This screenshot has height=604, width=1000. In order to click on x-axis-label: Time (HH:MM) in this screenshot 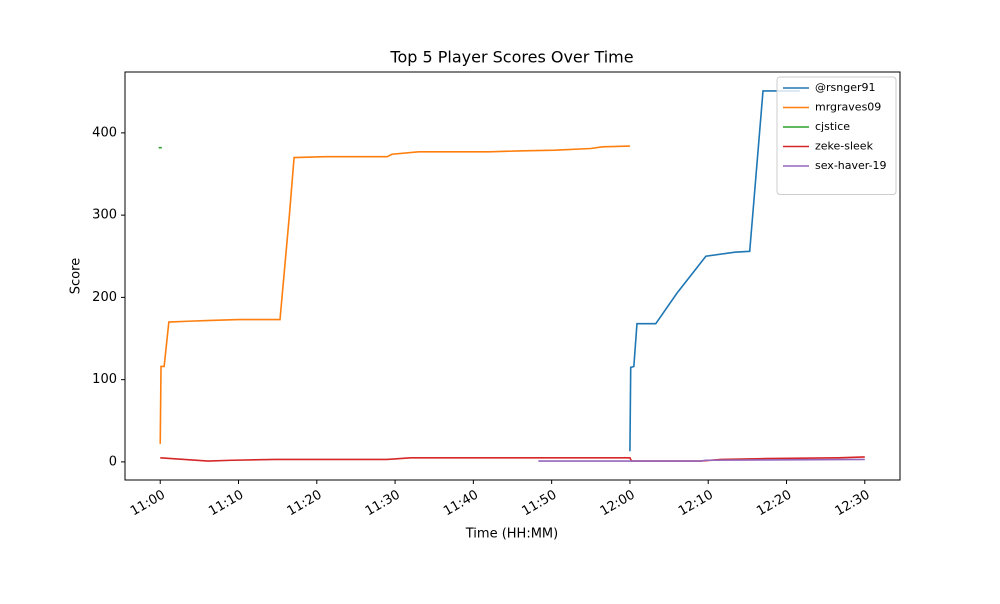, I will do `click(511, 534)`.